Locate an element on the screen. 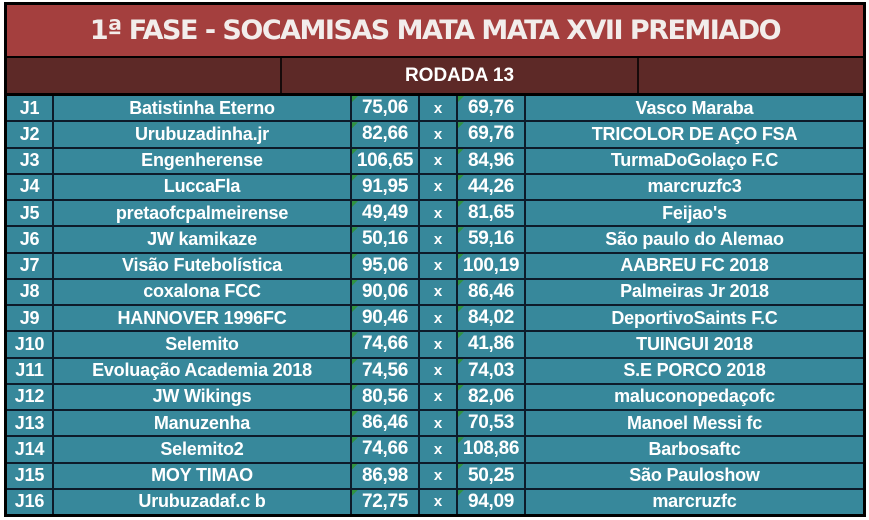 The width and height of the screenshot is (869, 520). away-team-cell: DeportivoSaints F.C is located at coordinates (694, 318).